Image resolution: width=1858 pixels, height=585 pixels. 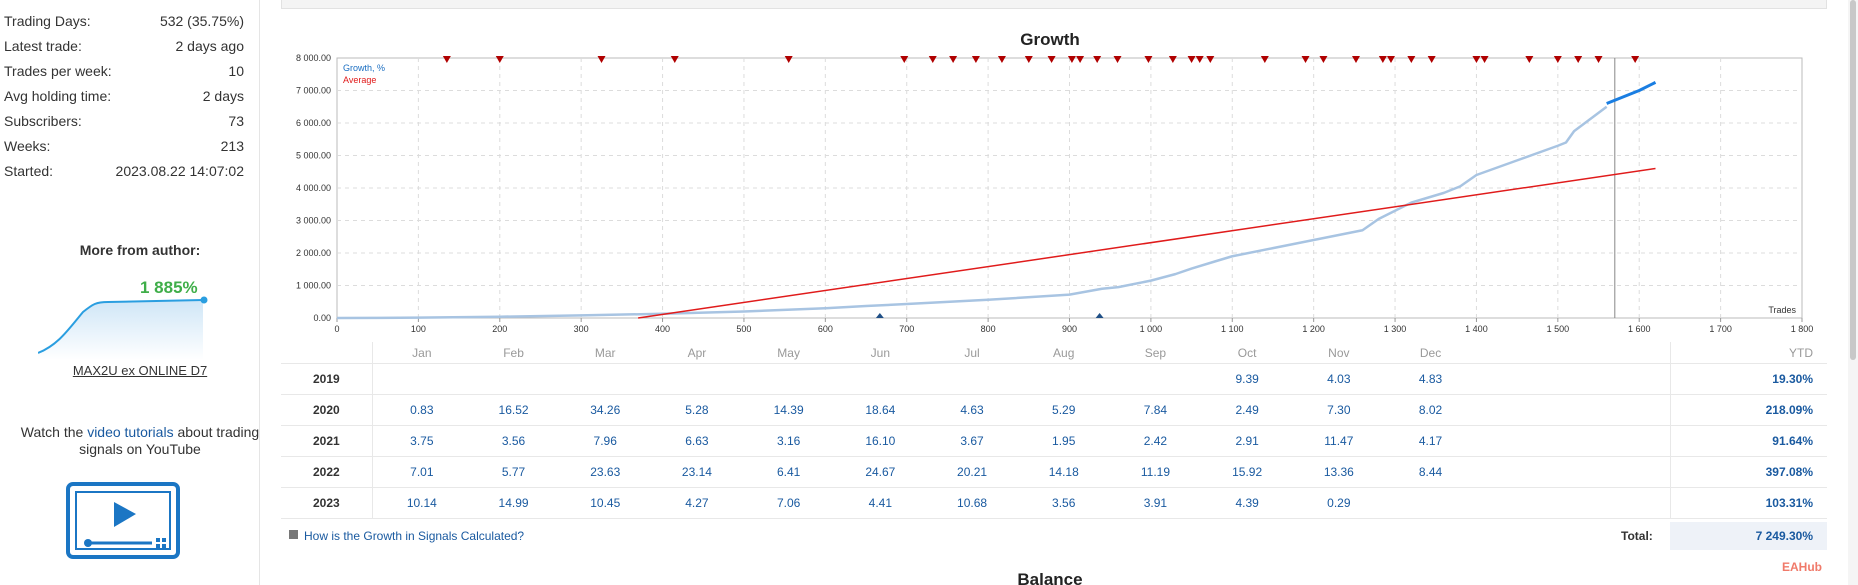 I want to click on month-cell: 3.75, so click(x=422, y=441).